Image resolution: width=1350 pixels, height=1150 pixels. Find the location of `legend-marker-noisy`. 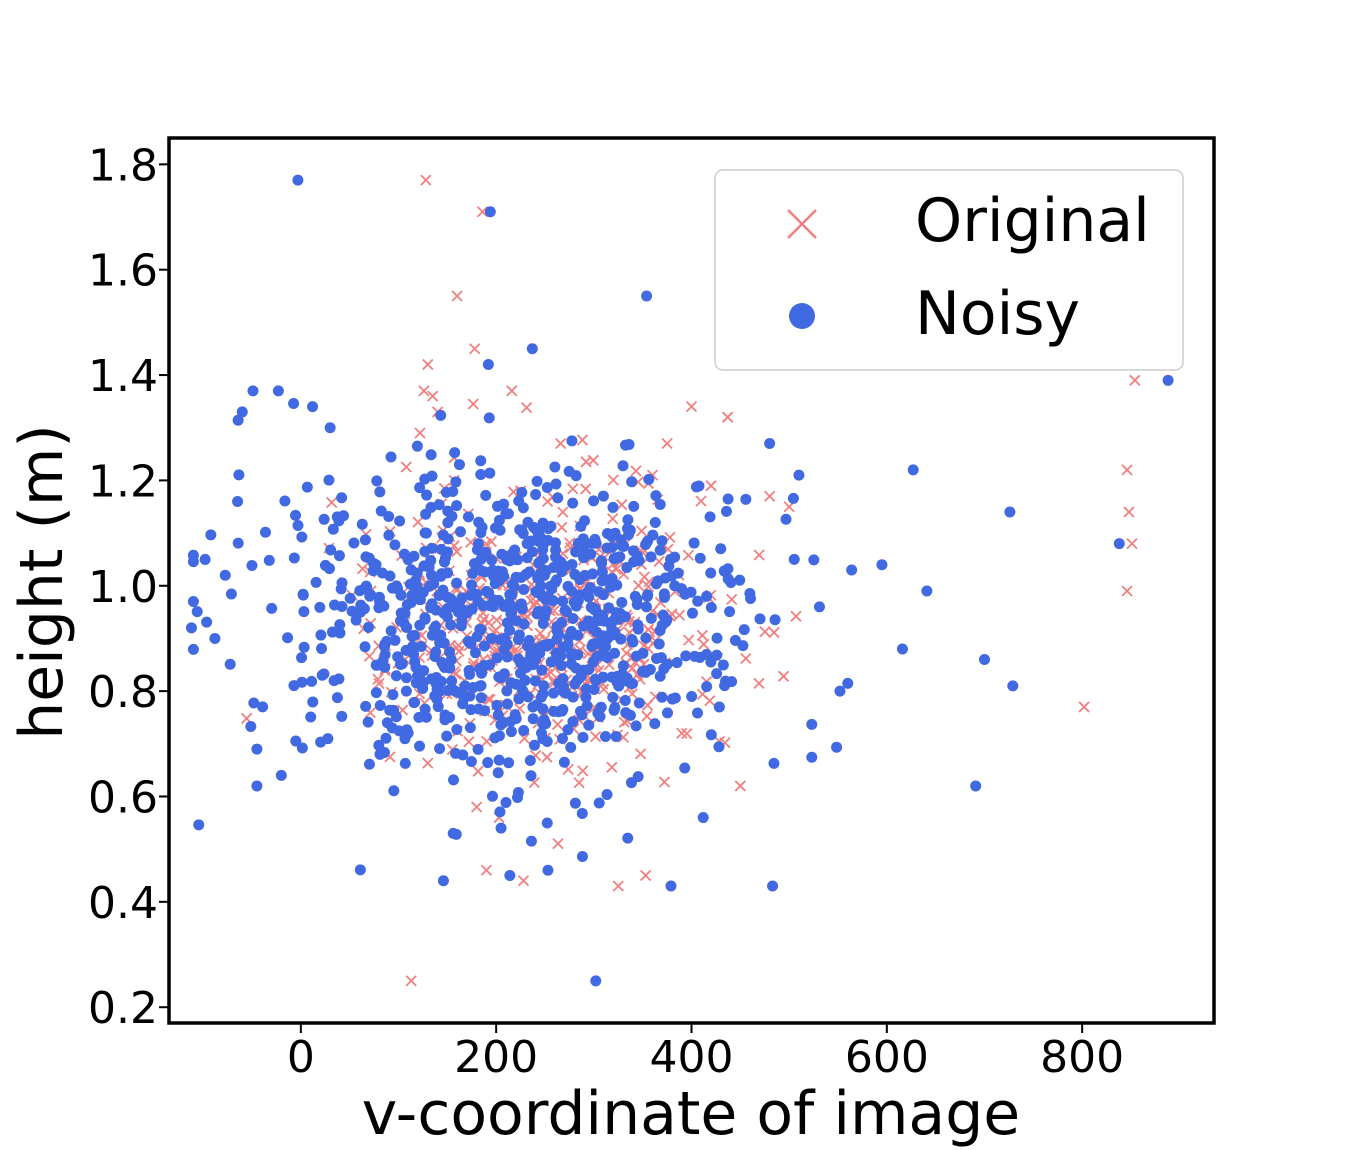

legend-marker-noisy is located at coordinates (802, 316).